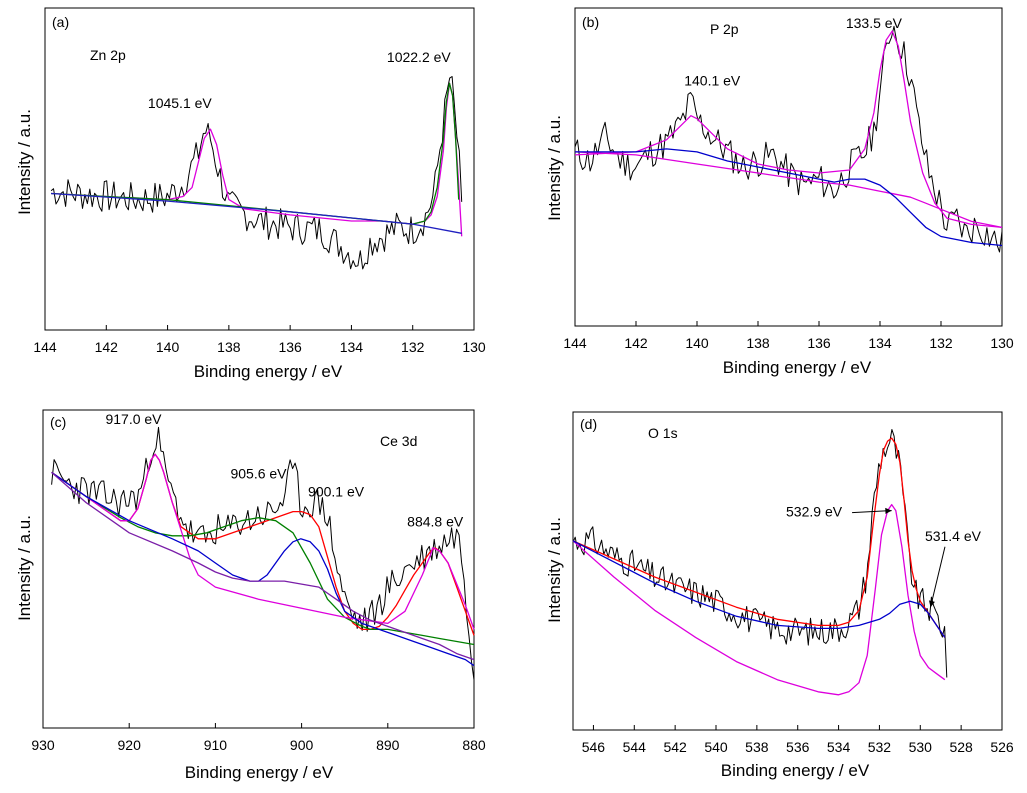  I want to click on panel-label: (a), so click(60, 22).